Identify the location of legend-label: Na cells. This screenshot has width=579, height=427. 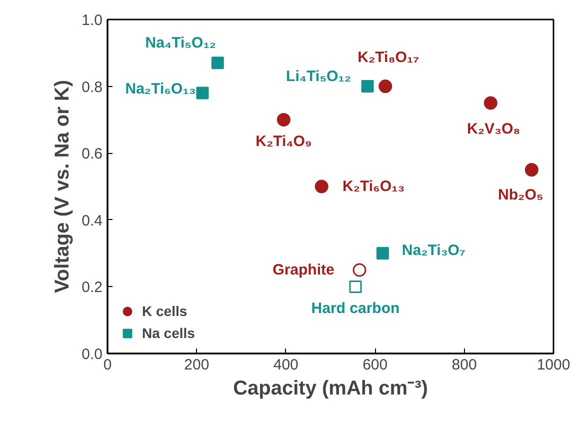
(168, 333).